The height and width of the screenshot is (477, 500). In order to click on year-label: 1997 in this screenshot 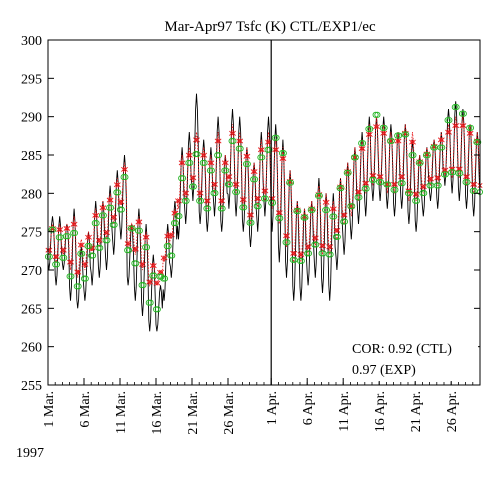, I will do `click(30, 453)`.